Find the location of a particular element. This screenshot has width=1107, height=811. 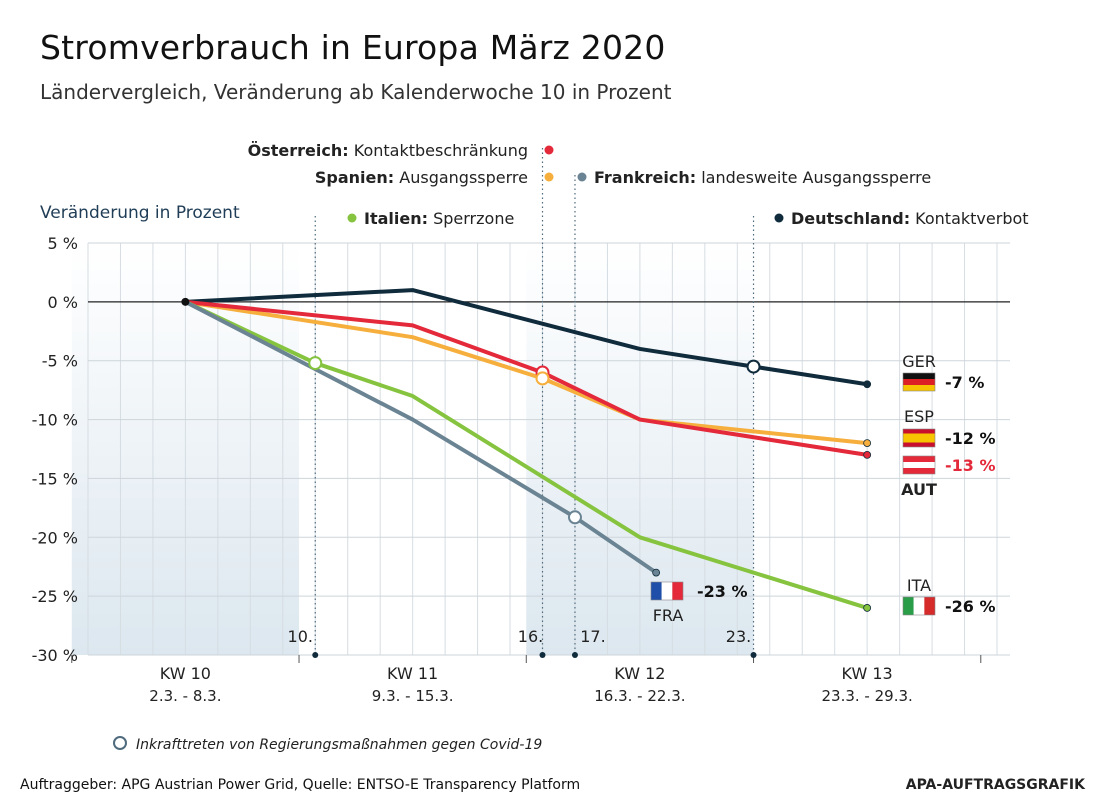

series-name-label: GER is located at coordinates (919, 361).